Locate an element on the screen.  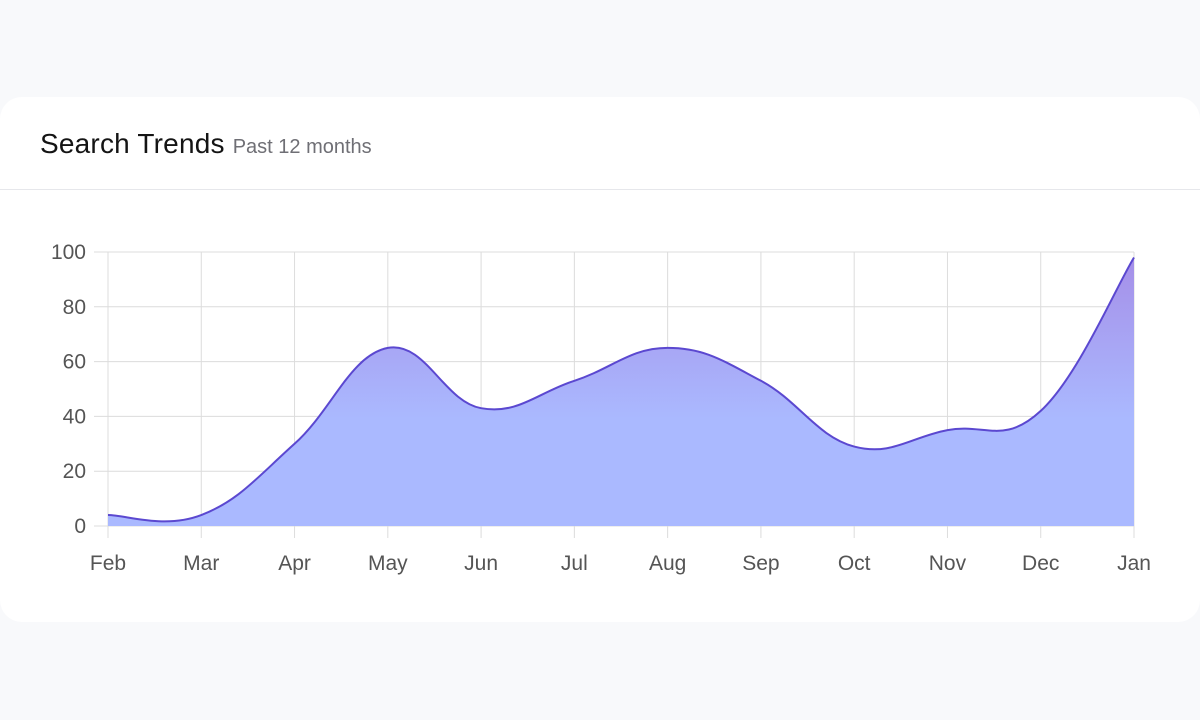
x-tick-label: Sep is located at coordinates (760, 563).